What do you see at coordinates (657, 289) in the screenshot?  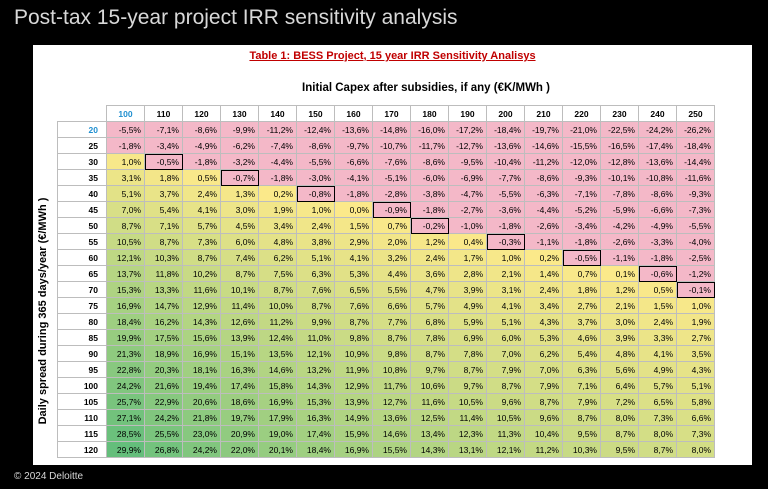 I see `irr-cell: 0,5%` at bounding box center [657, 289].